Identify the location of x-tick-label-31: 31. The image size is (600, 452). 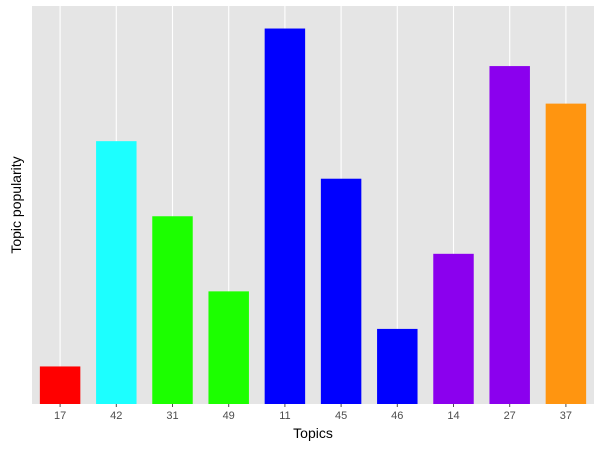
(172, 416).